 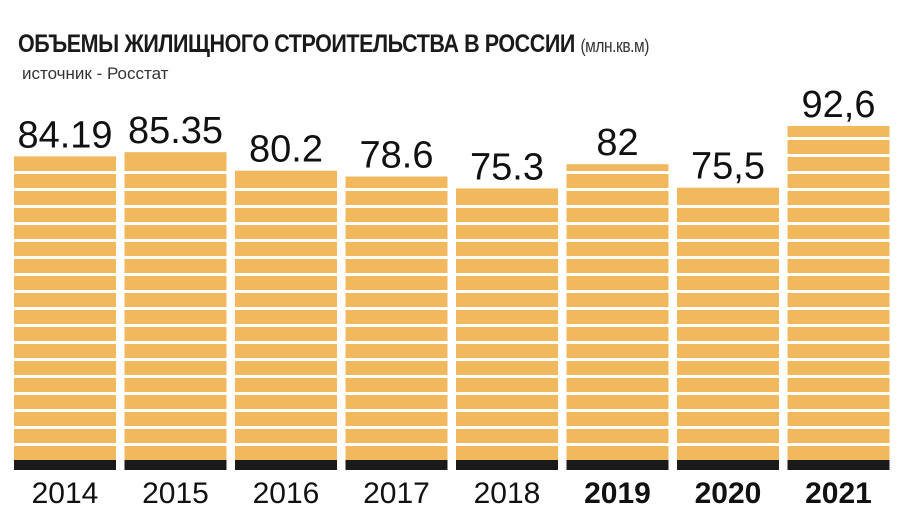 What do you see at coordinates (296, 44) in the screenshot?
I see `chart-title-text: ОБЪЕМЫ ЖИЛИЩНОГО СТРОИТЕЛЬСТВА В РОССИИ` at bounding box center [296, 44].